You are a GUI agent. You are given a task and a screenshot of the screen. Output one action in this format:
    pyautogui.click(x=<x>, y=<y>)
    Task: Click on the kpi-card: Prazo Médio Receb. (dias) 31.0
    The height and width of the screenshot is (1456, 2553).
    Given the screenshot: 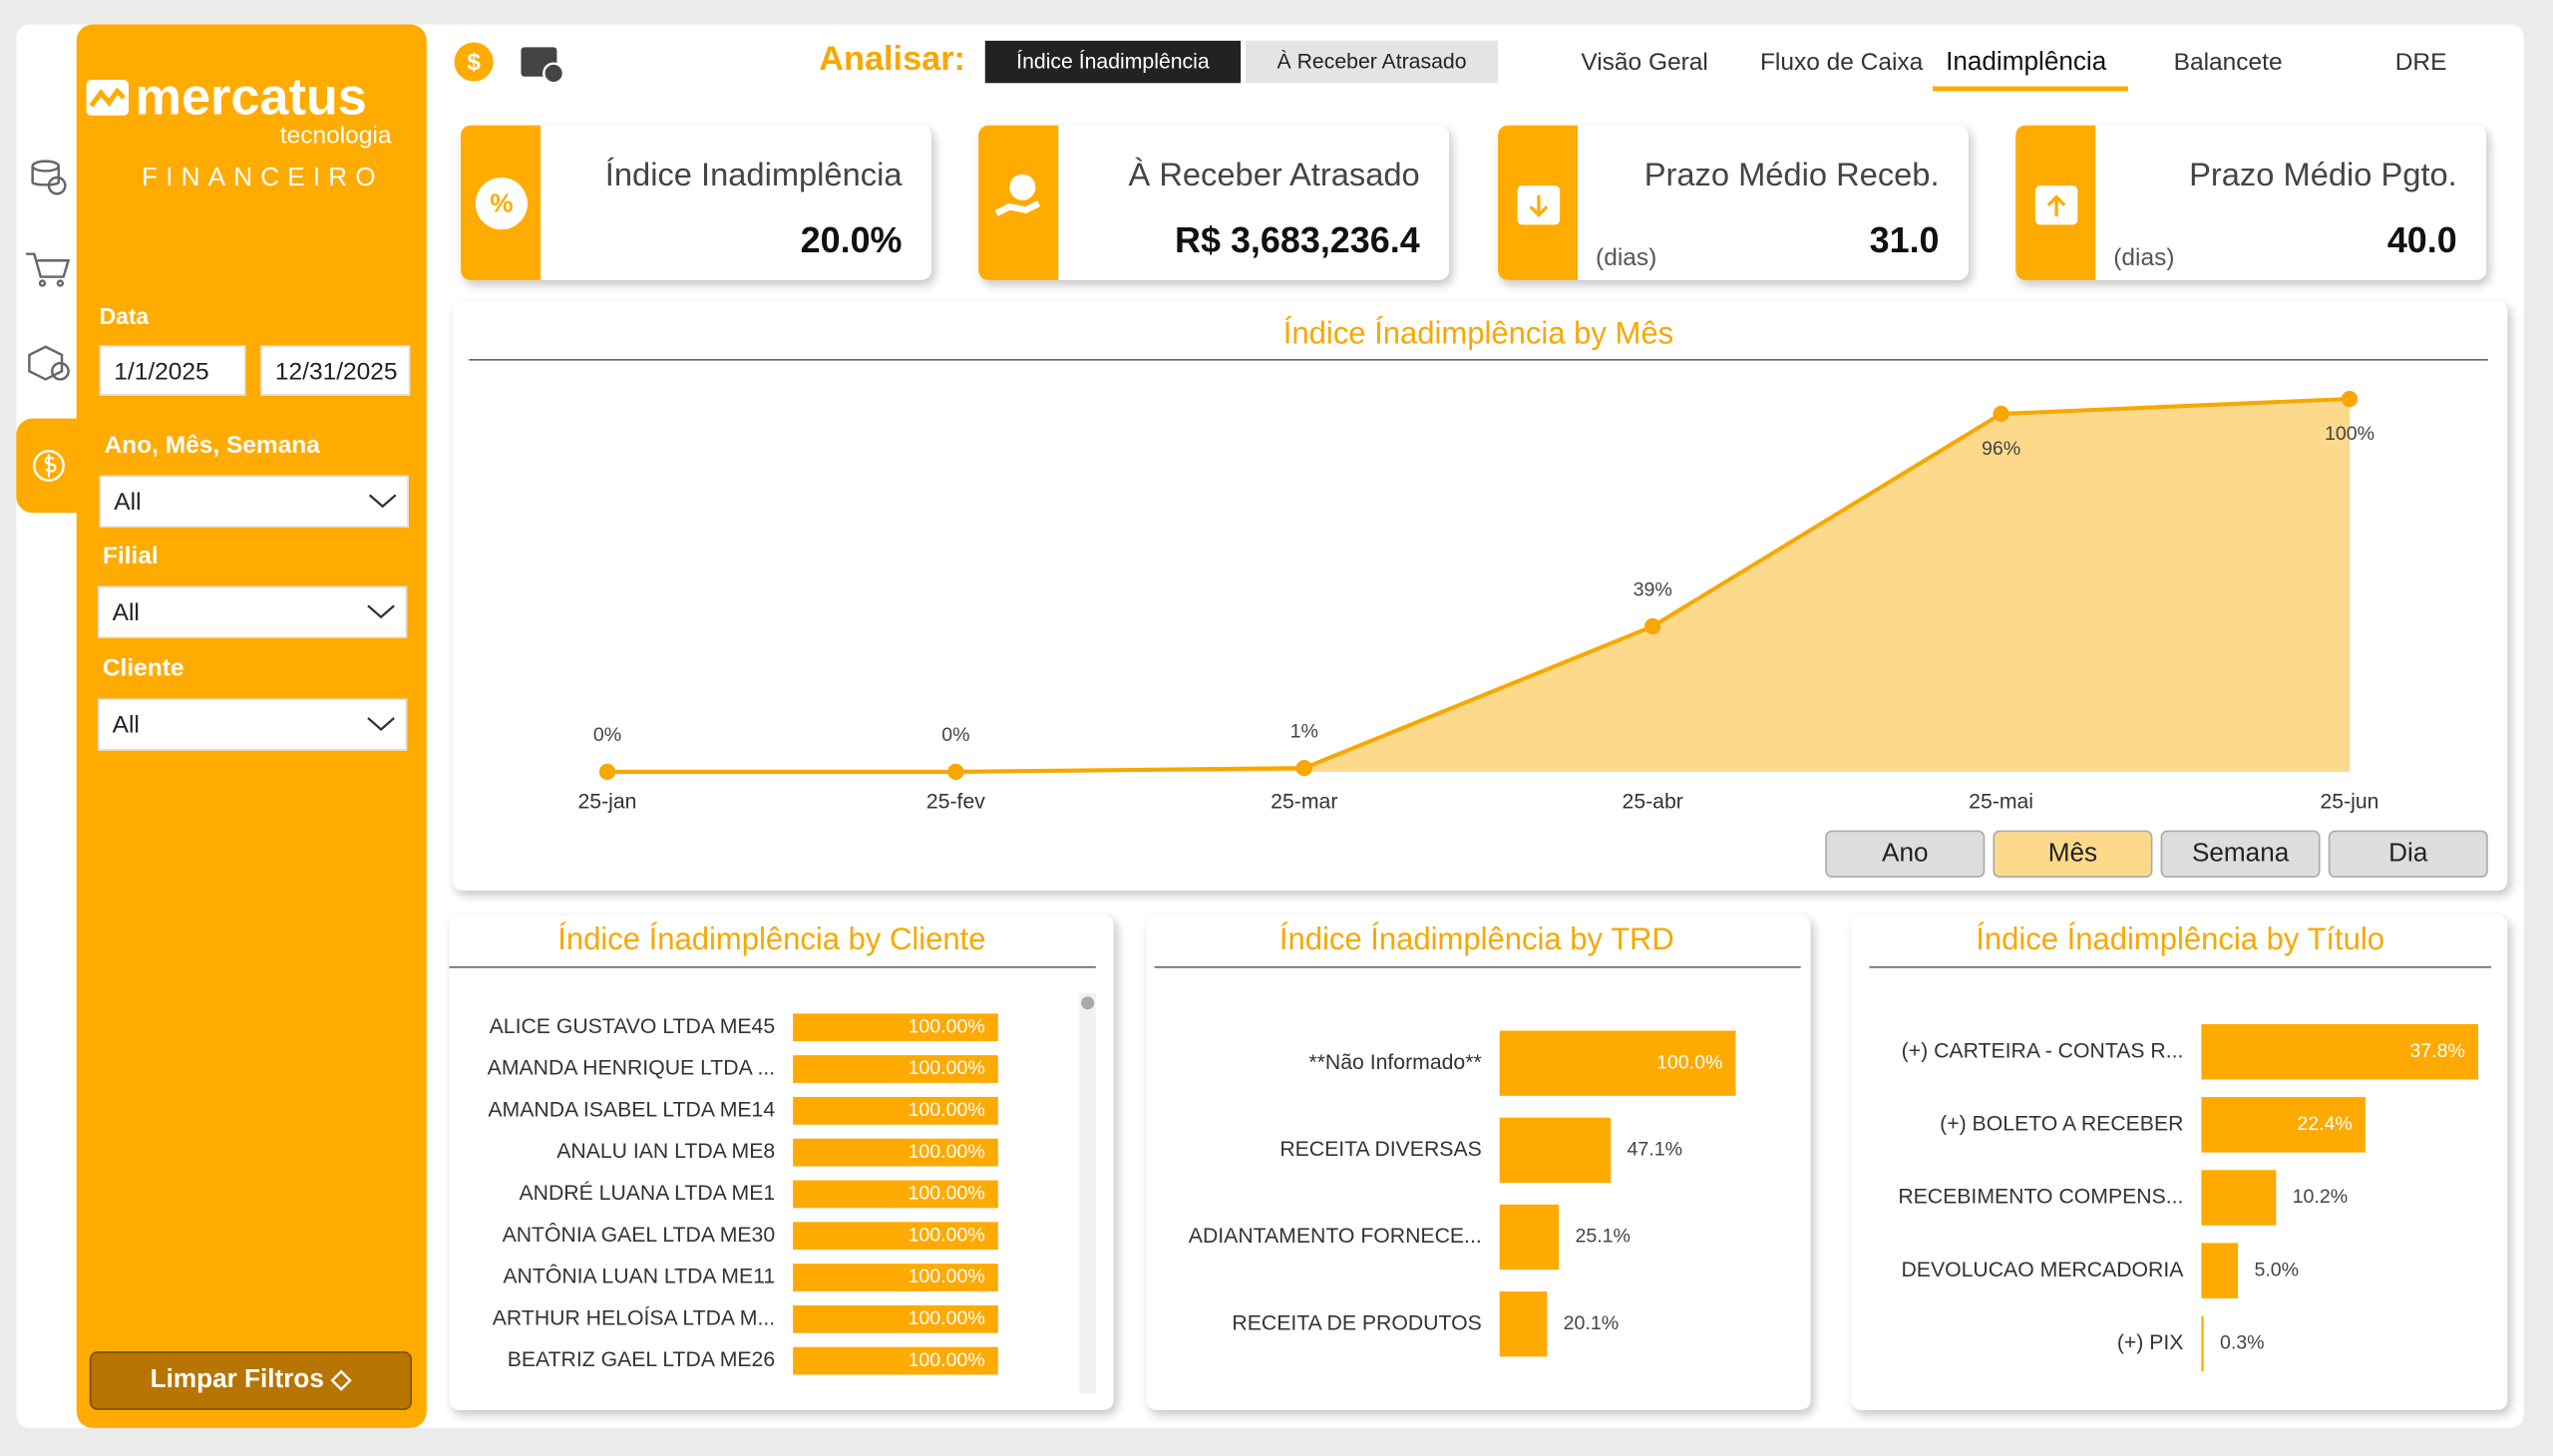 What is the action you would take?
    pyautogui.click(x=1734, y=202)
    